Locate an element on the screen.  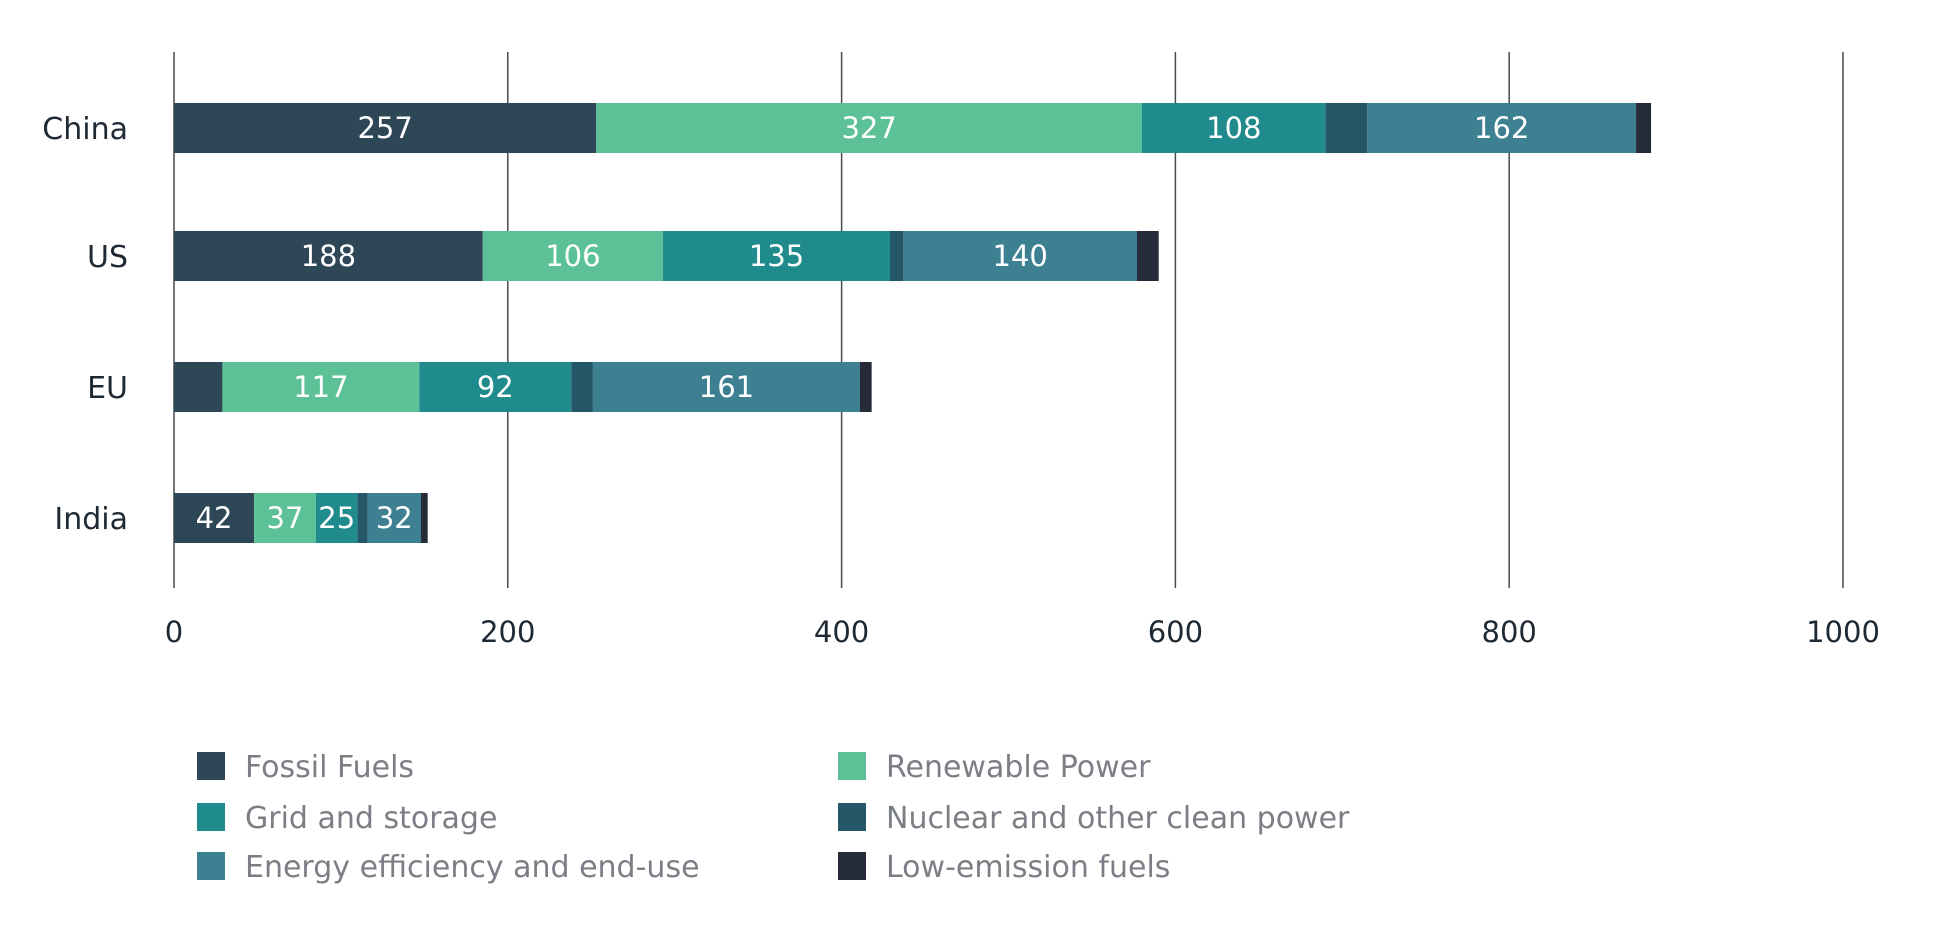
data-label-china-renewable-power: 327 is located at coordinates (868, 128).